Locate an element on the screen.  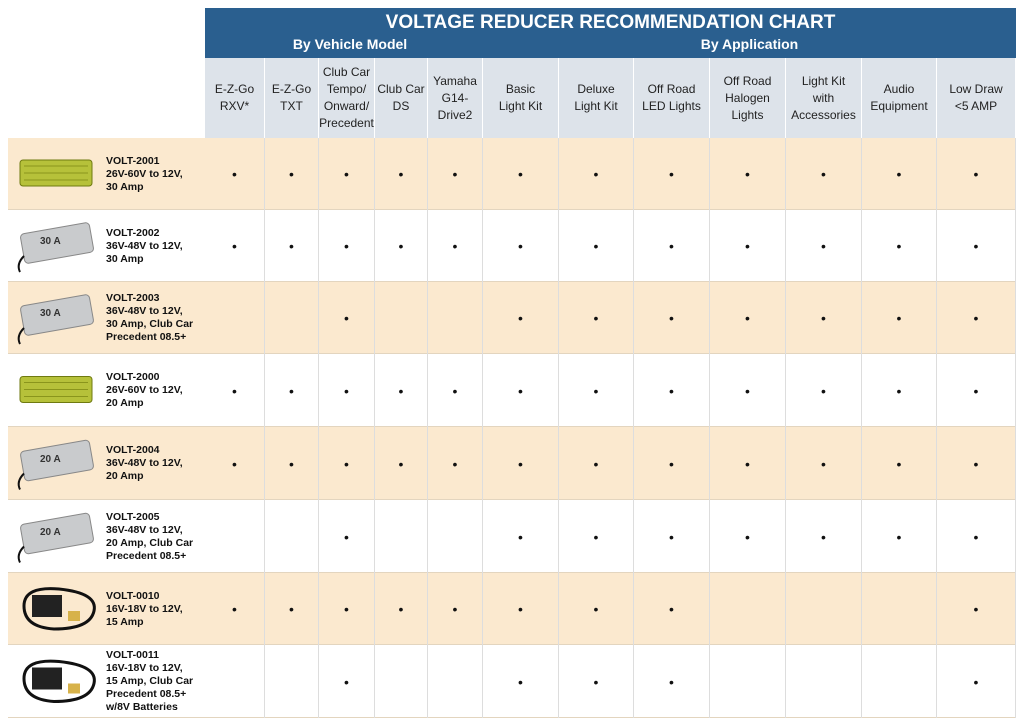
column-header-line: with is located at coordinates (823, 97).